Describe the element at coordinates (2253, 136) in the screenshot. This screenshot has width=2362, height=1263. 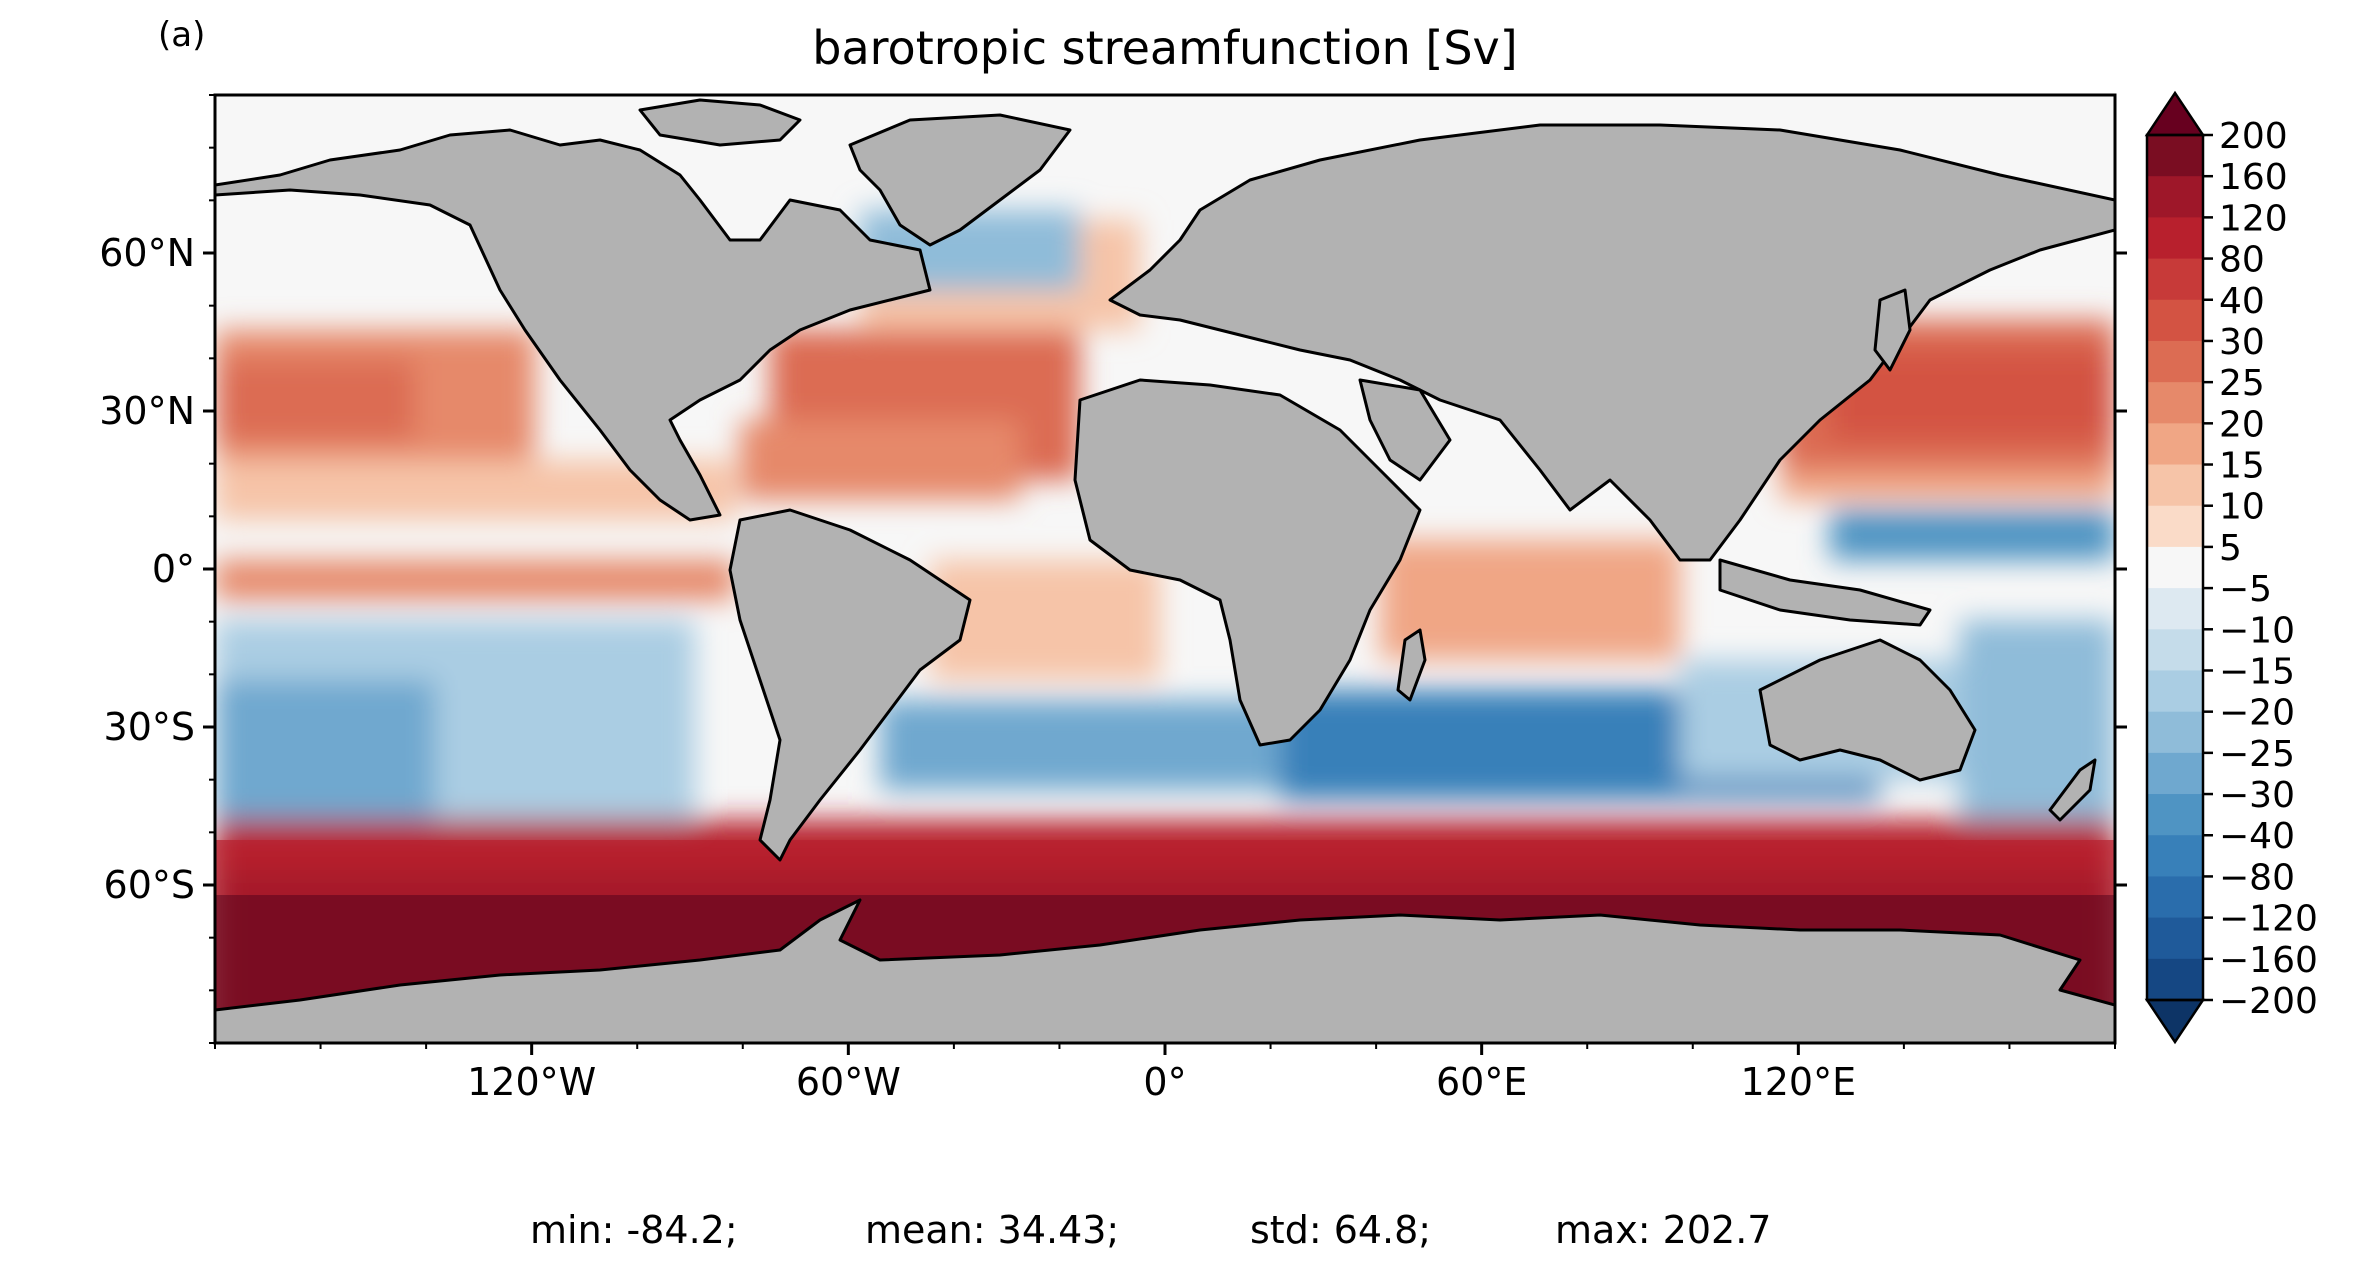
I see `colorbar-tick-label-0: 200` at that location.